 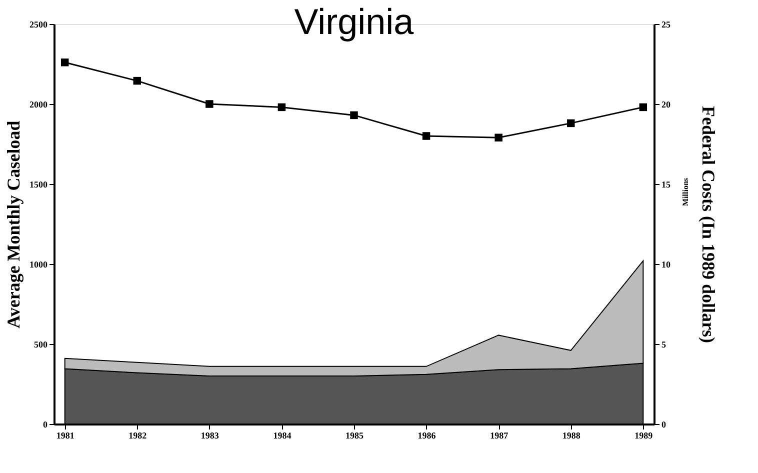 What do you see at coordinates (210, 435) in the screenshot?
I see `x-tick-label: 1983` at bounding box center [210, 435].